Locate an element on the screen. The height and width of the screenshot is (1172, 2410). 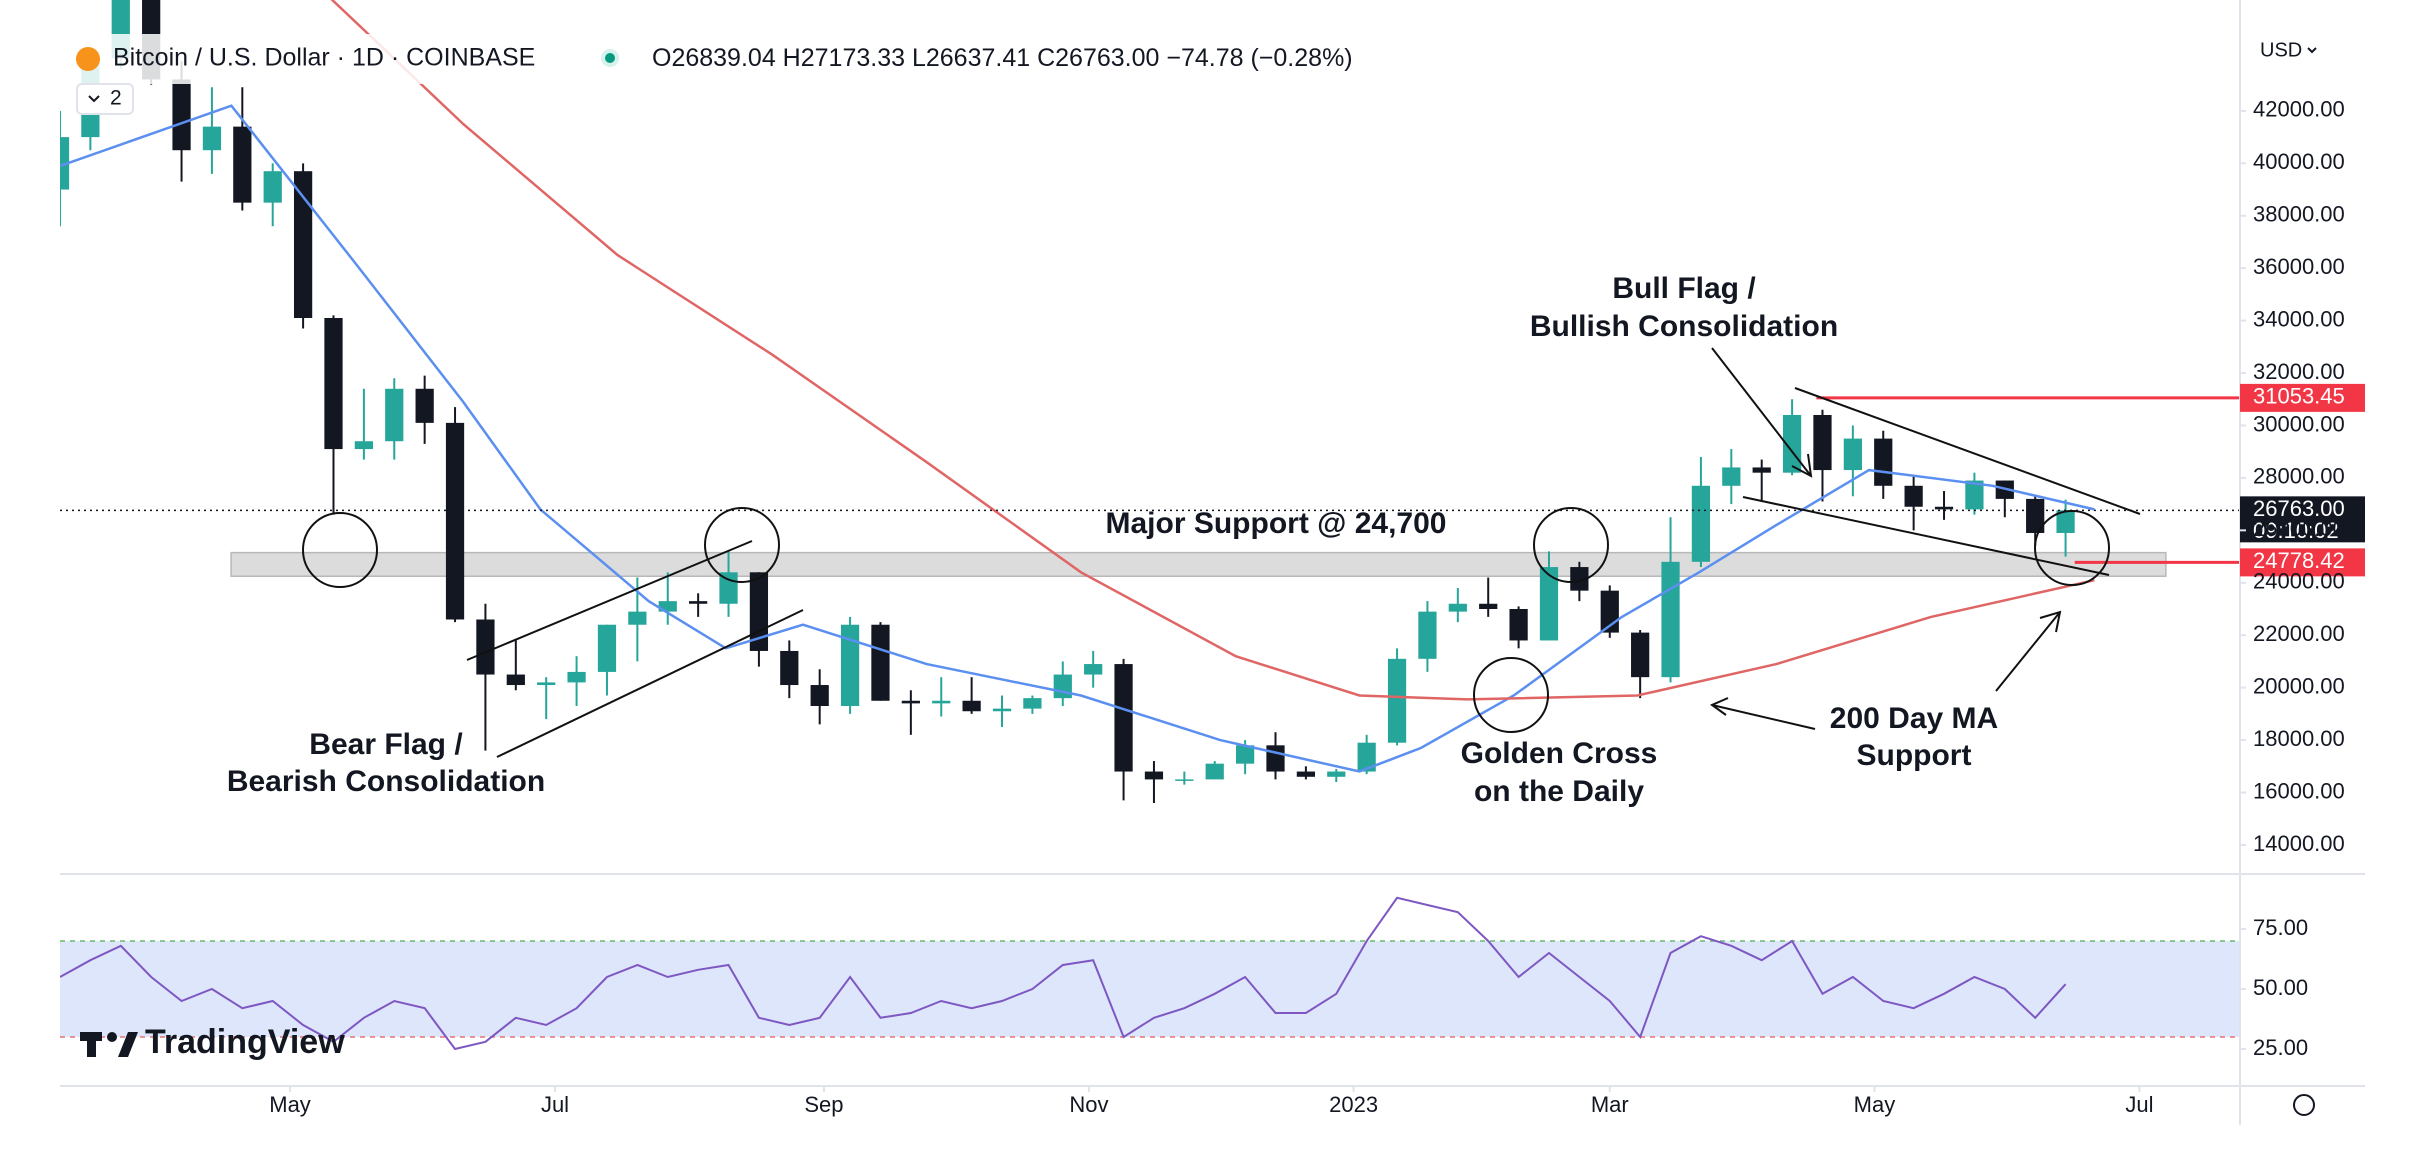
price-tag-label: 31053.45 is located at coordinates (2299, 396).